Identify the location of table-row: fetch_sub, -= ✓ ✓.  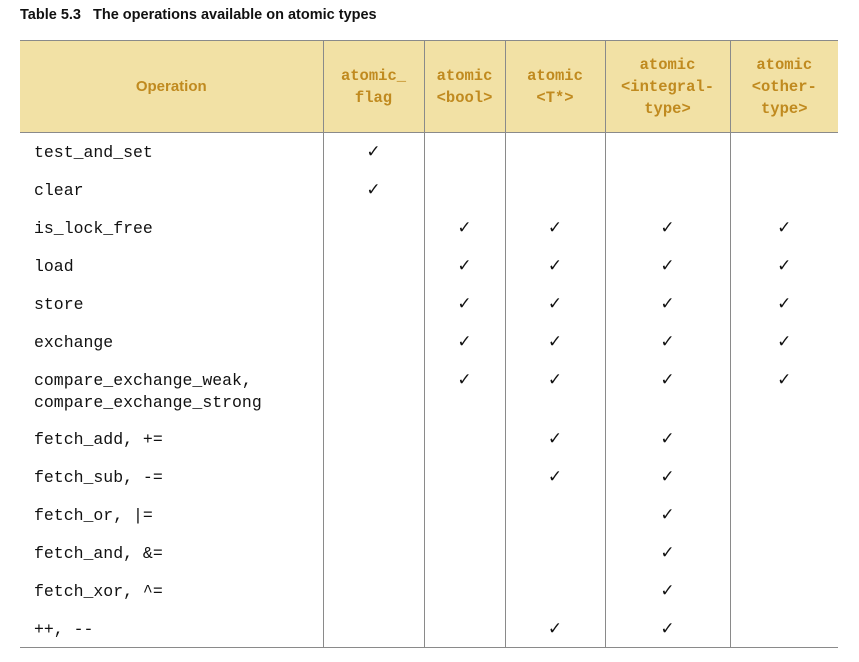
(429, 476).